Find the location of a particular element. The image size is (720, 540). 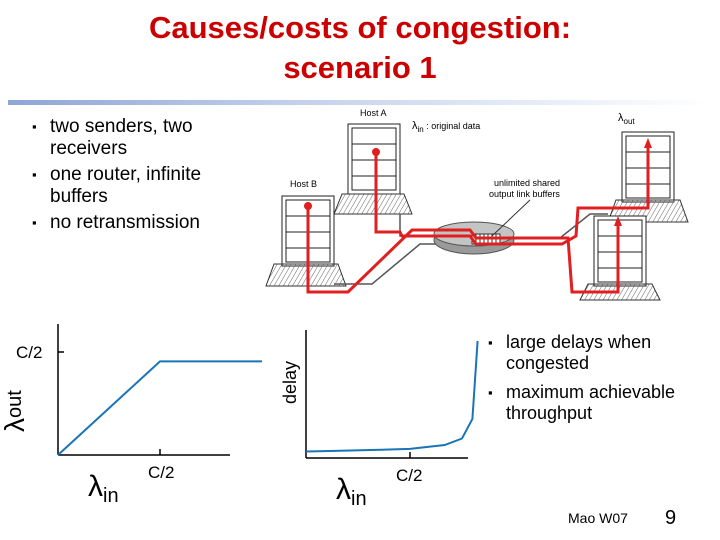

host-a-label: Host A is located at coordinates (373, 113).